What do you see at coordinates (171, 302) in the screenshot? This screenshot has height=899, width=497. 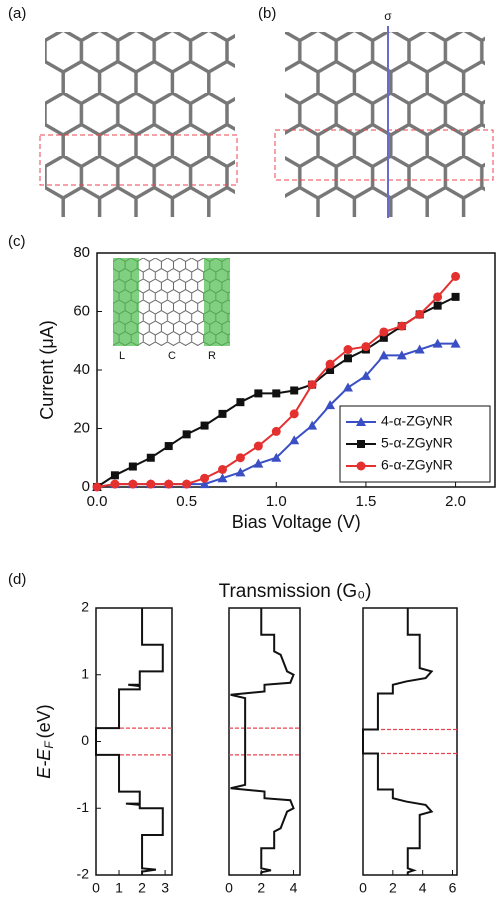 I see `inset` at bounding box center [171, 302].